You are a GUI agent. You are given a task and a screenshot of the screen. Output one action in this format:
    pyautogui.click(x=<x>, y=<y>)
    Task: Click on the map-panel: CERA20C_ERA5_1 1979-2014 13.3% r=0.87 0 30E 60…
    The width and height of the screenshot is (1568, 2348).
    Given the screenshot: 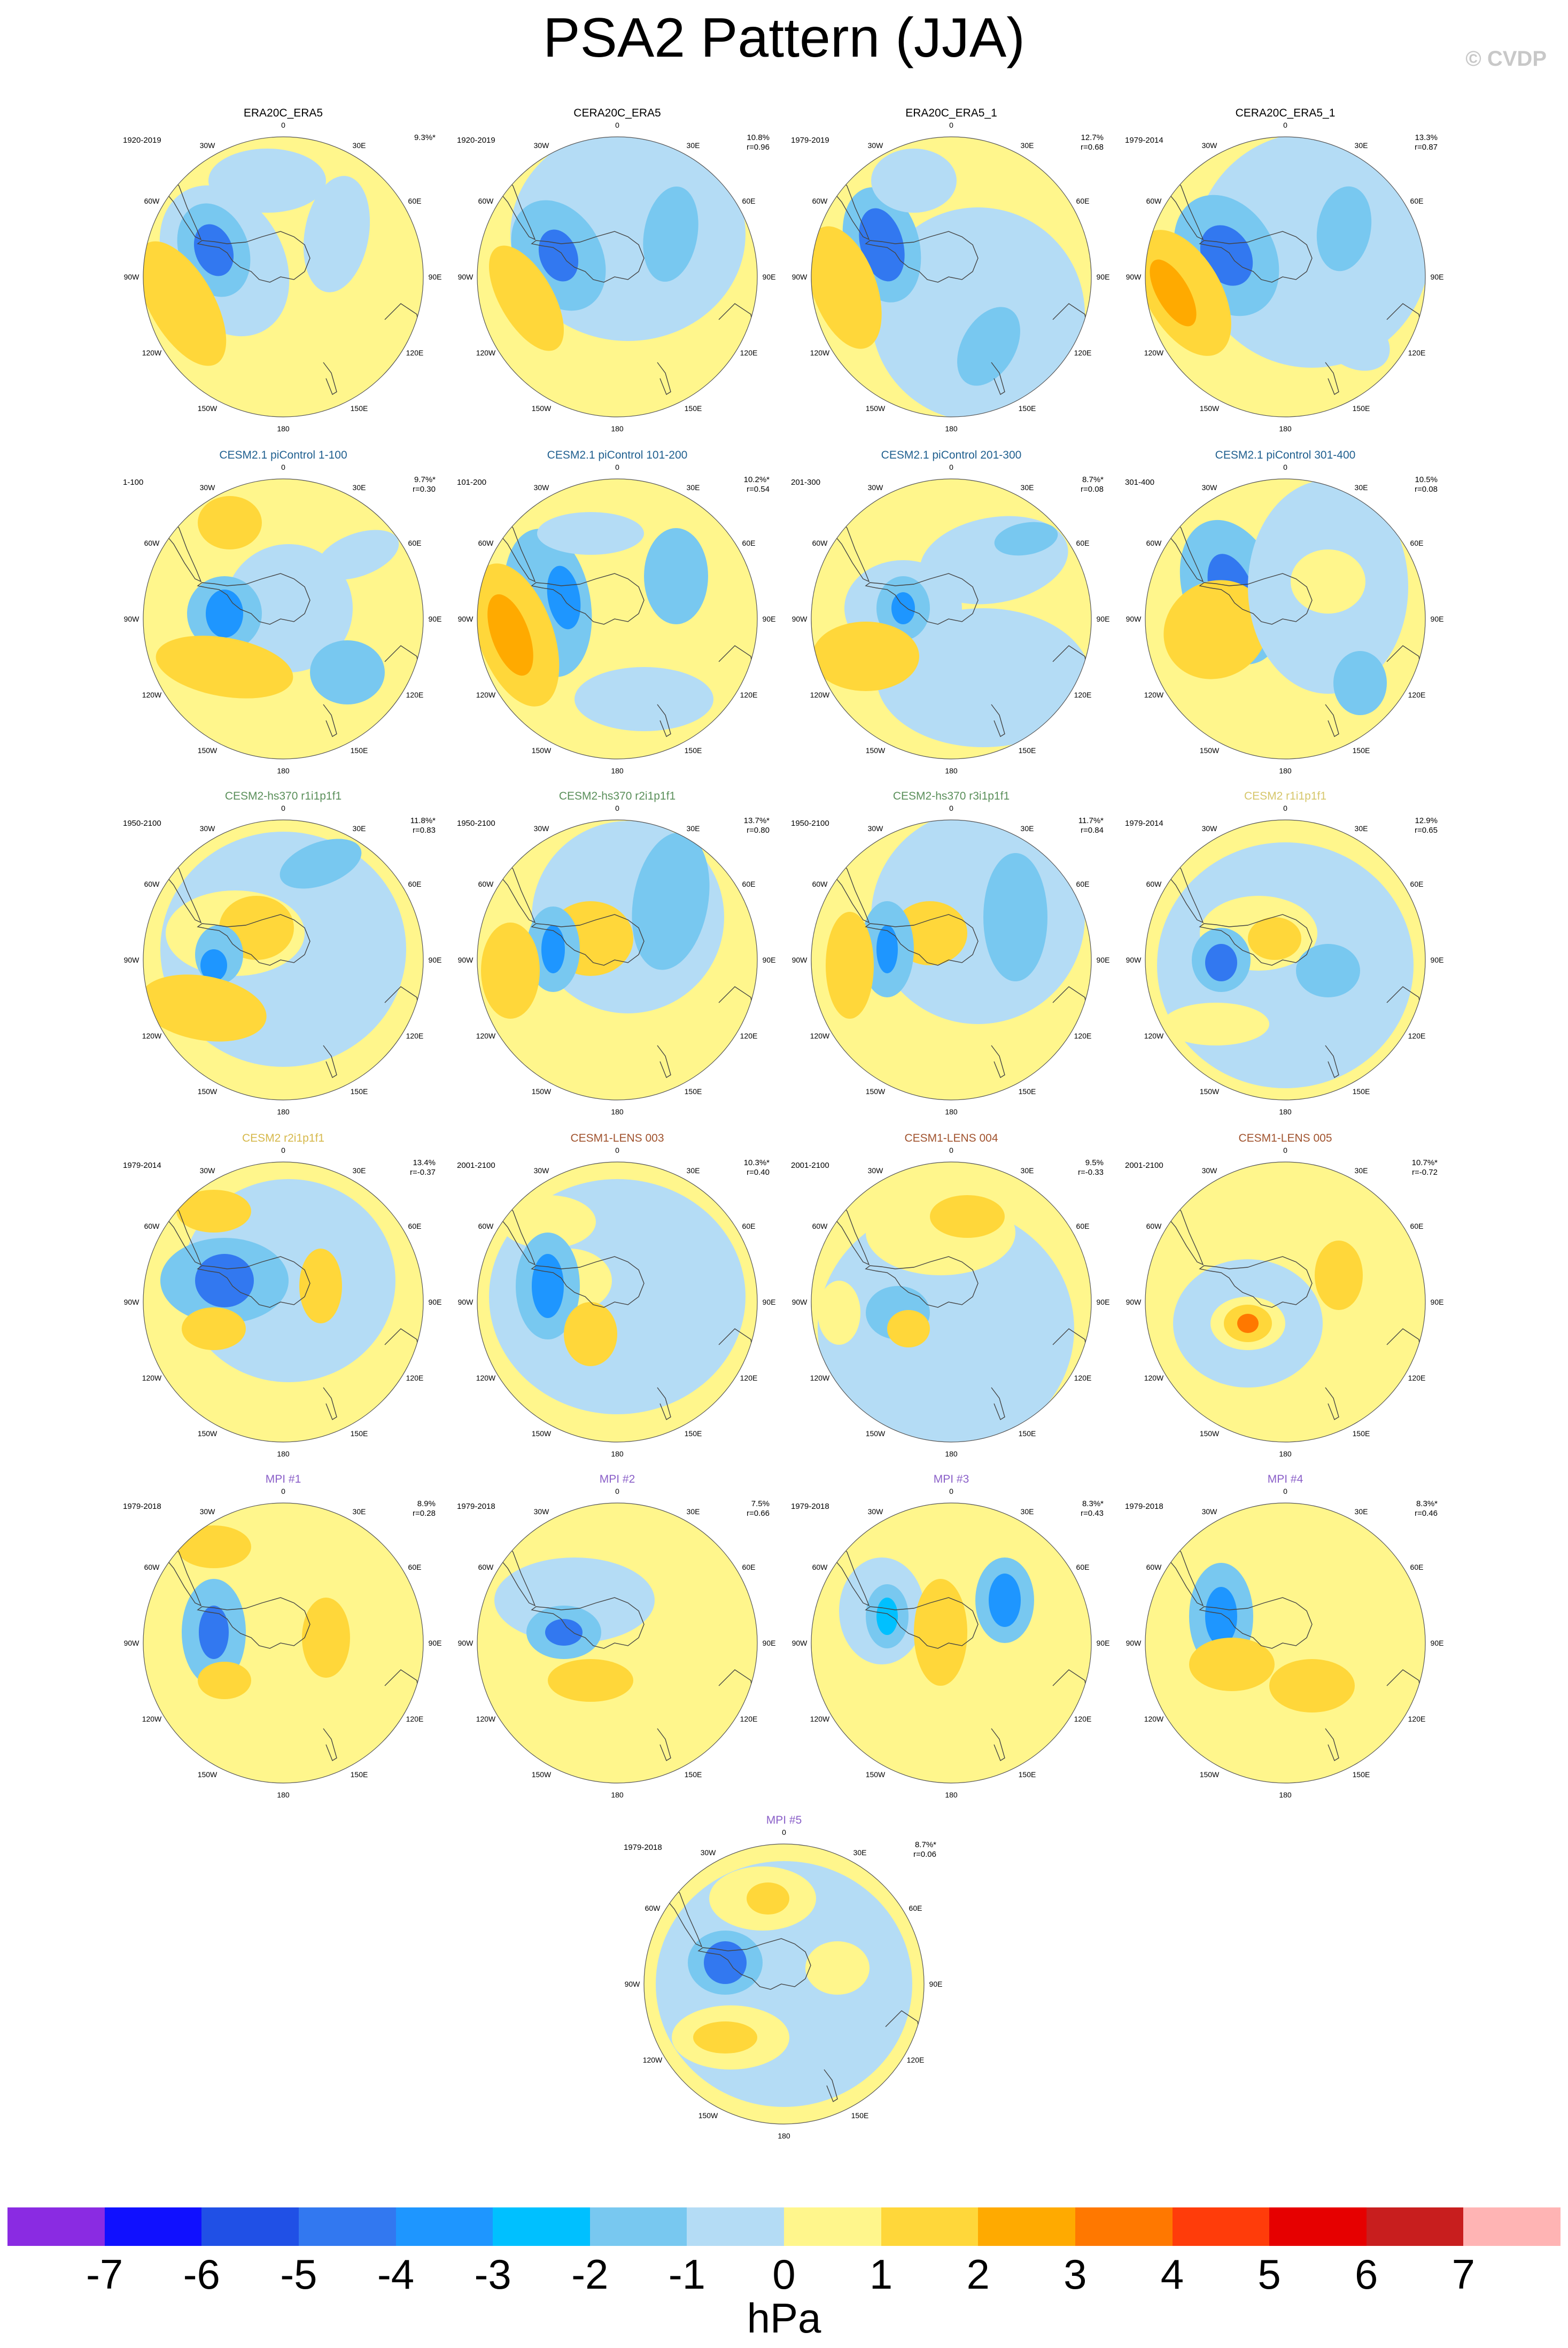 What is the action you would take?
    pyautogui.click(x=1284, y=278)
    